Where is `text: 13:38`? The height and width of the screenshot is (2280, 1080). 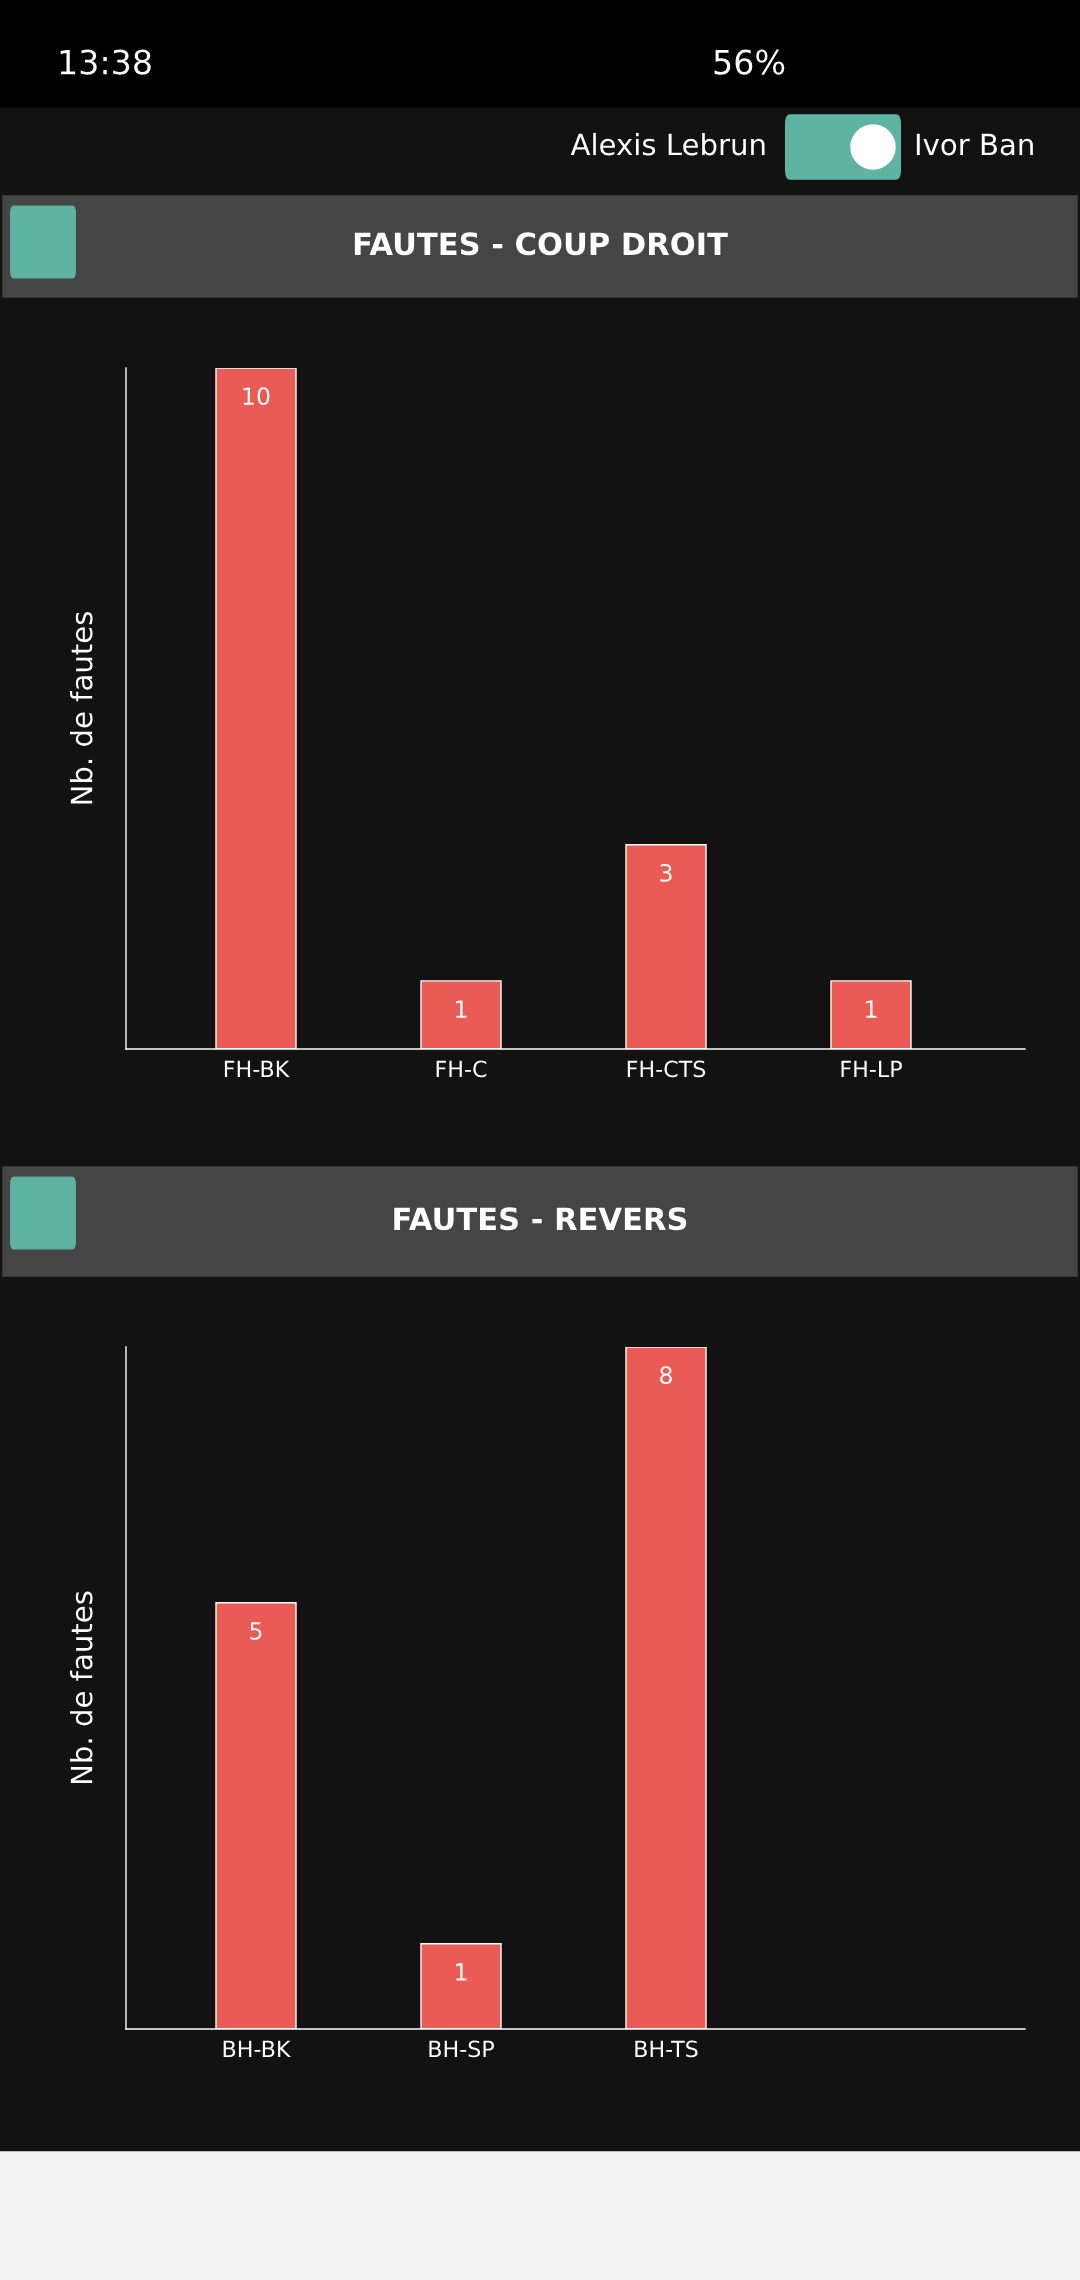
text: 13:38 is located at coordinates (105, 62).